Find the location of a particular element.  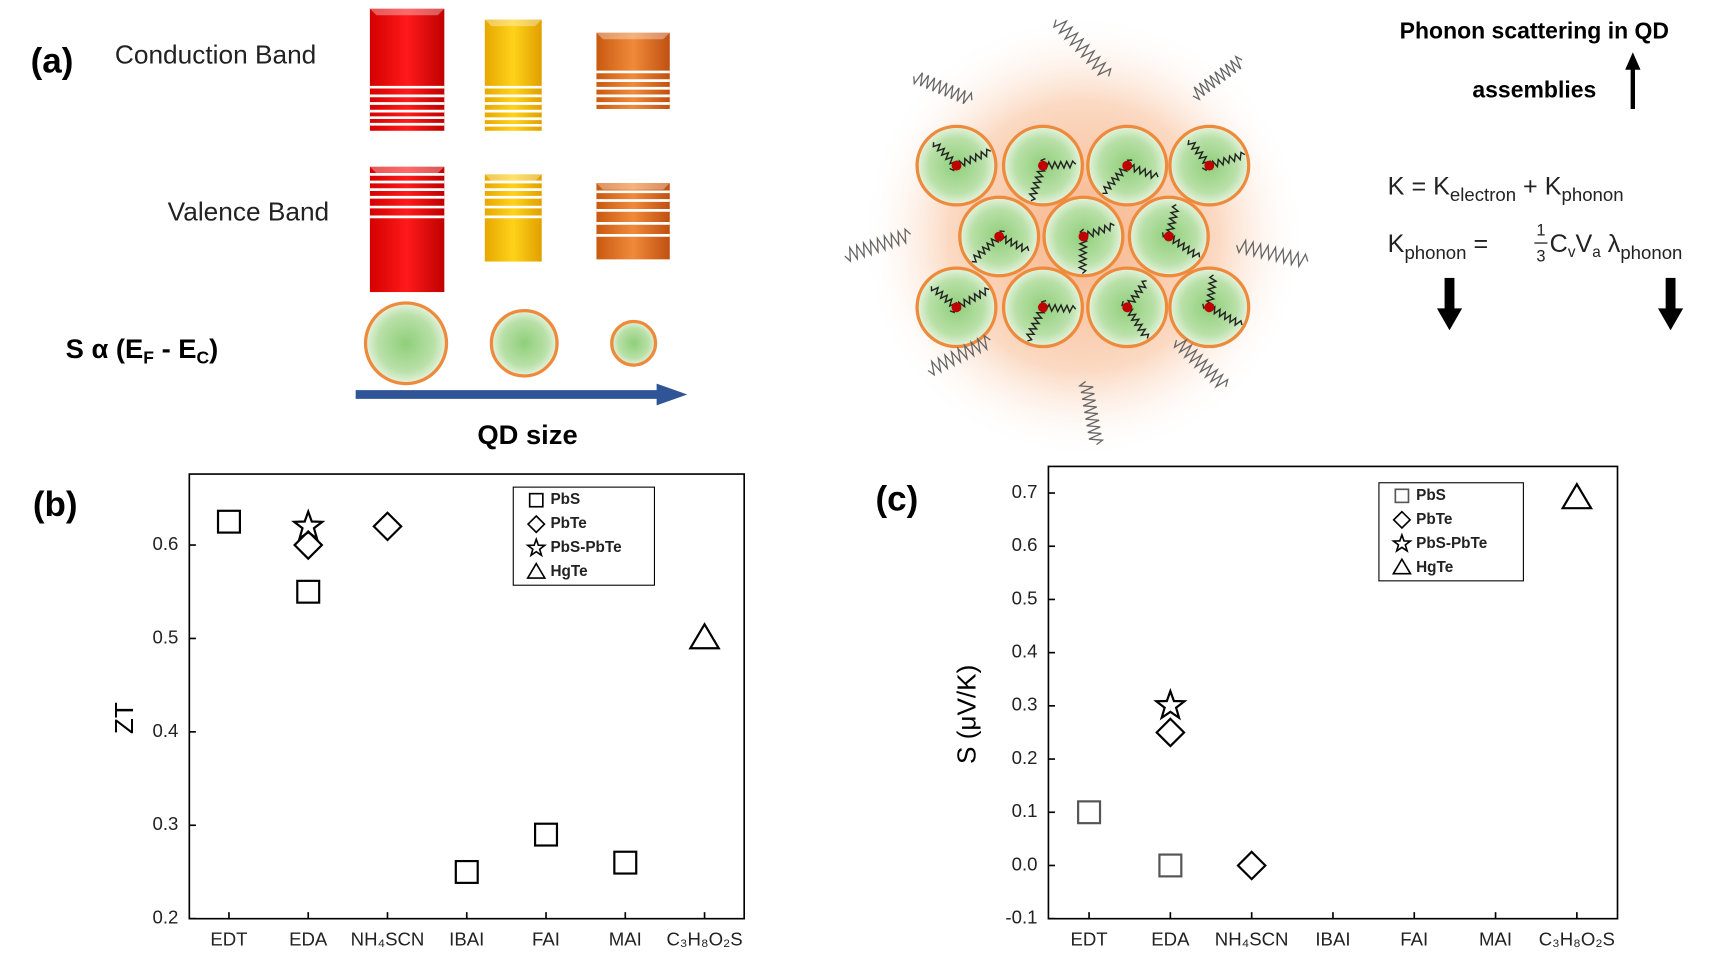

up-arrow-head is located at coordinates (1633, 61).